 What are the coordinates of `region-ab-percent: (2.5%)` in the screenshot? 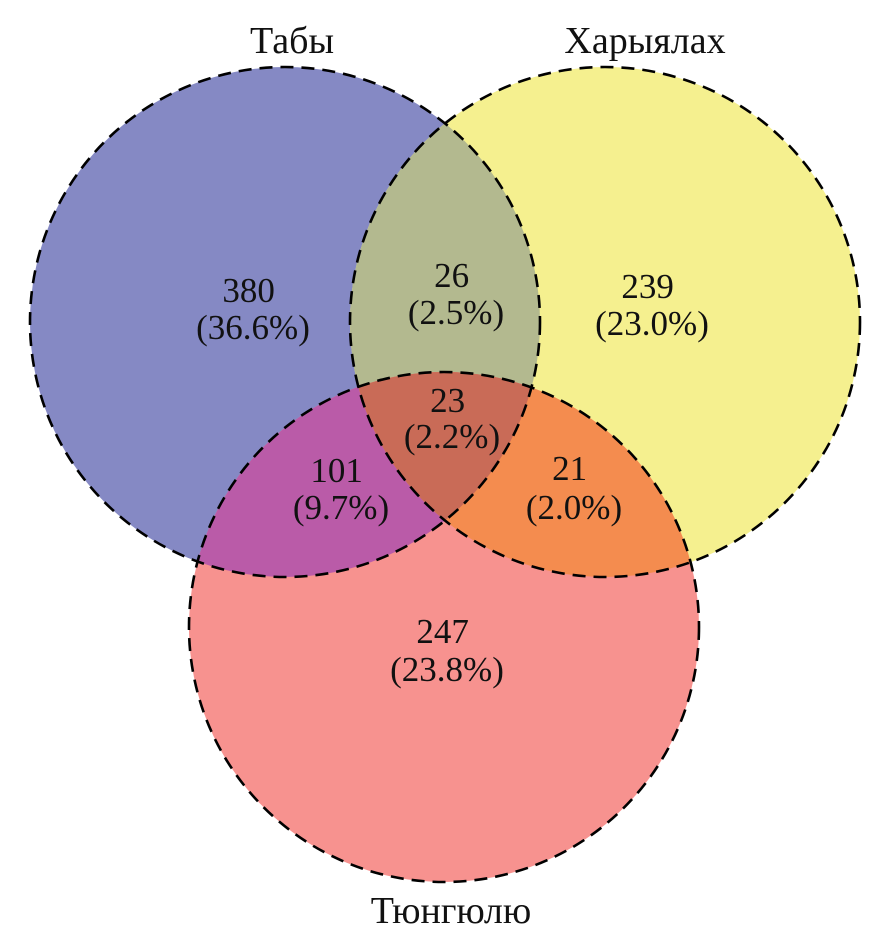 It's located at (456, 312).